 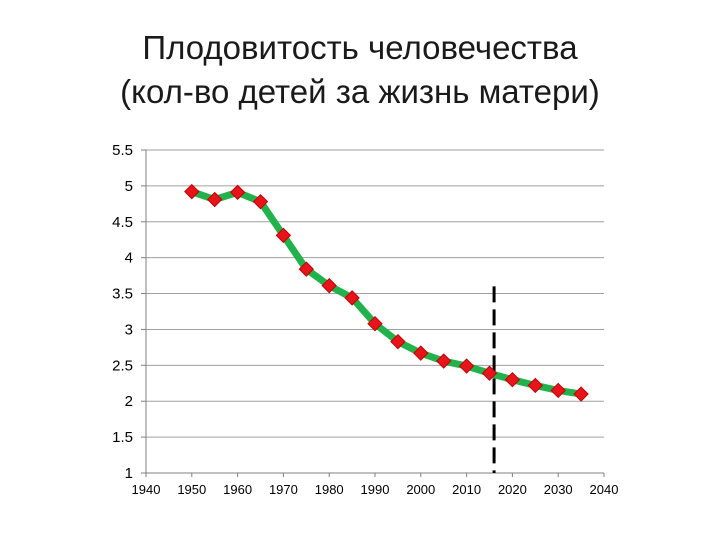 I want to click on x-tick-label: 1940, so click(x=146, y=489).